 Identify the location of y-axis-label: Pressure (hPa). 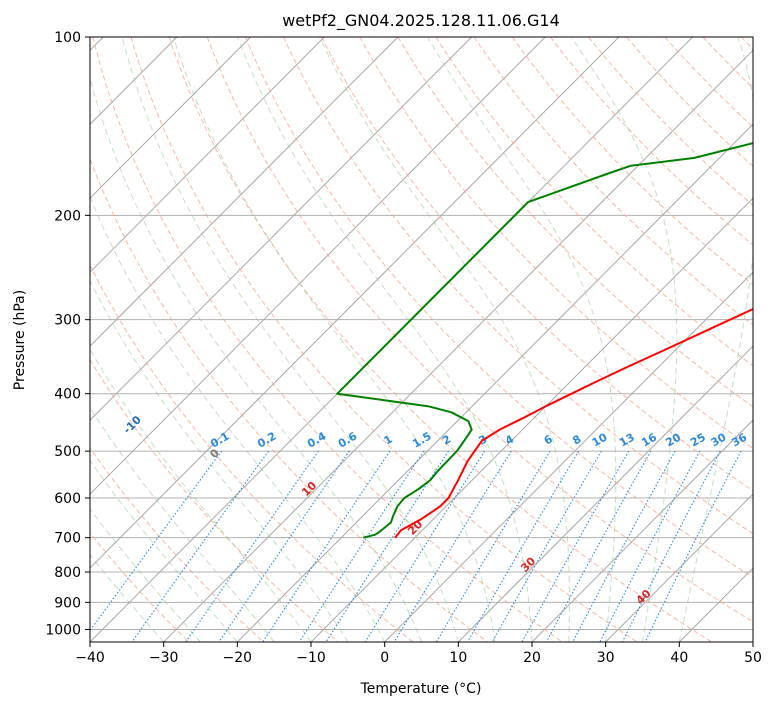
(20, 340).